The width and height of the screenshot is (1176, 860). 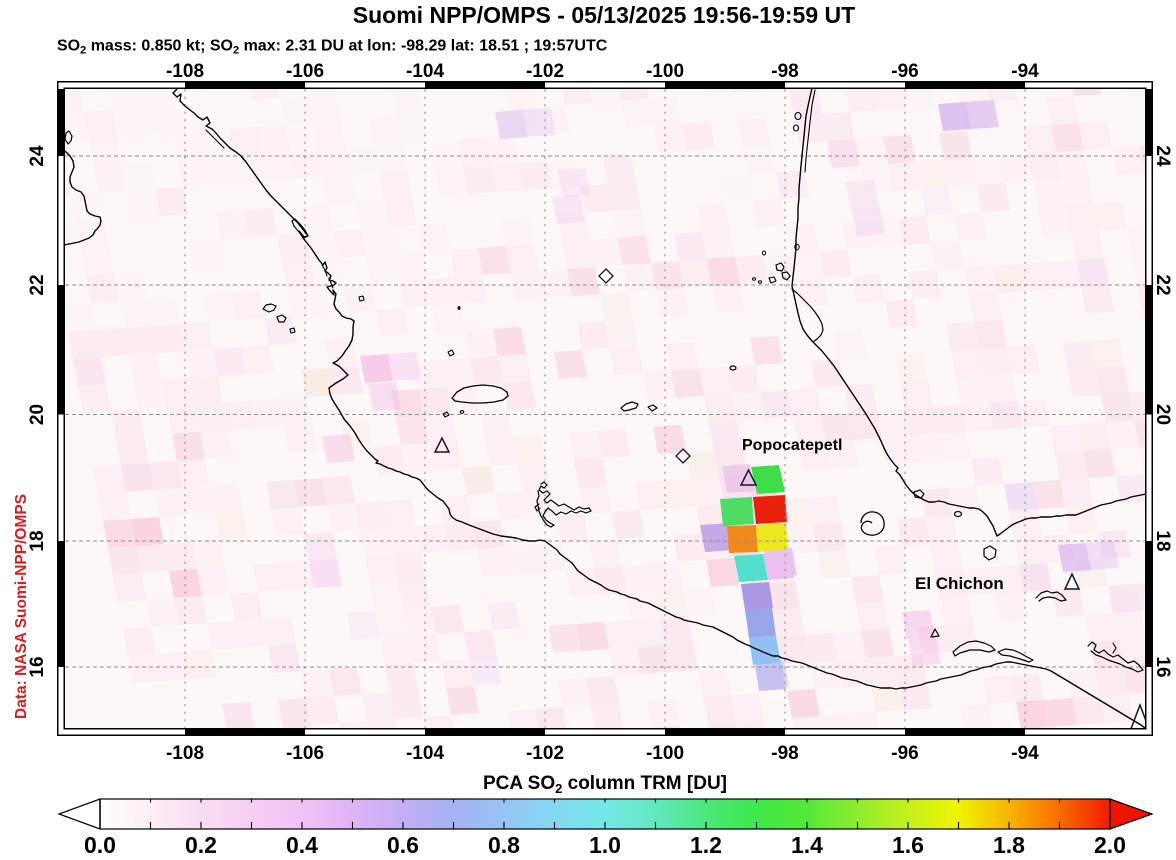 I want to click on svg-text: 0.8, so click(x=504, y=843).